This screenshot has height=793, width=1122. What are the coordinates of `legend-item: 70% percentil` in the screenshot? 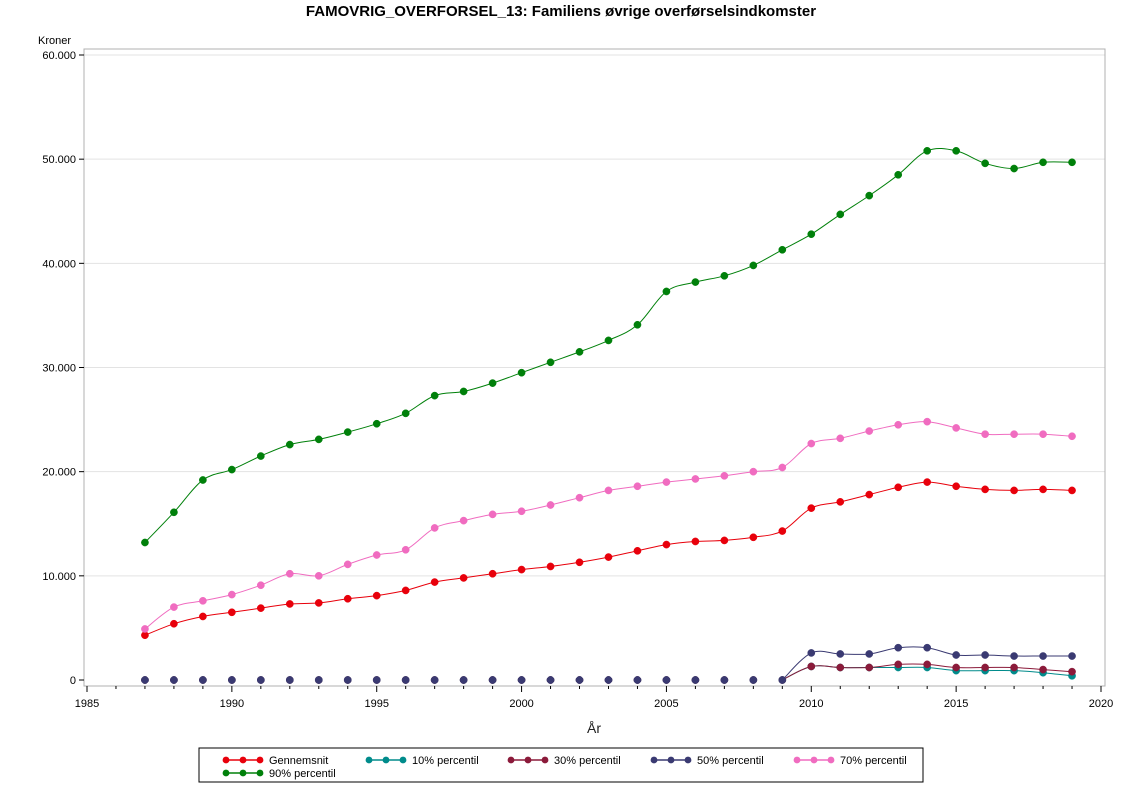 It's located at (850, 761).